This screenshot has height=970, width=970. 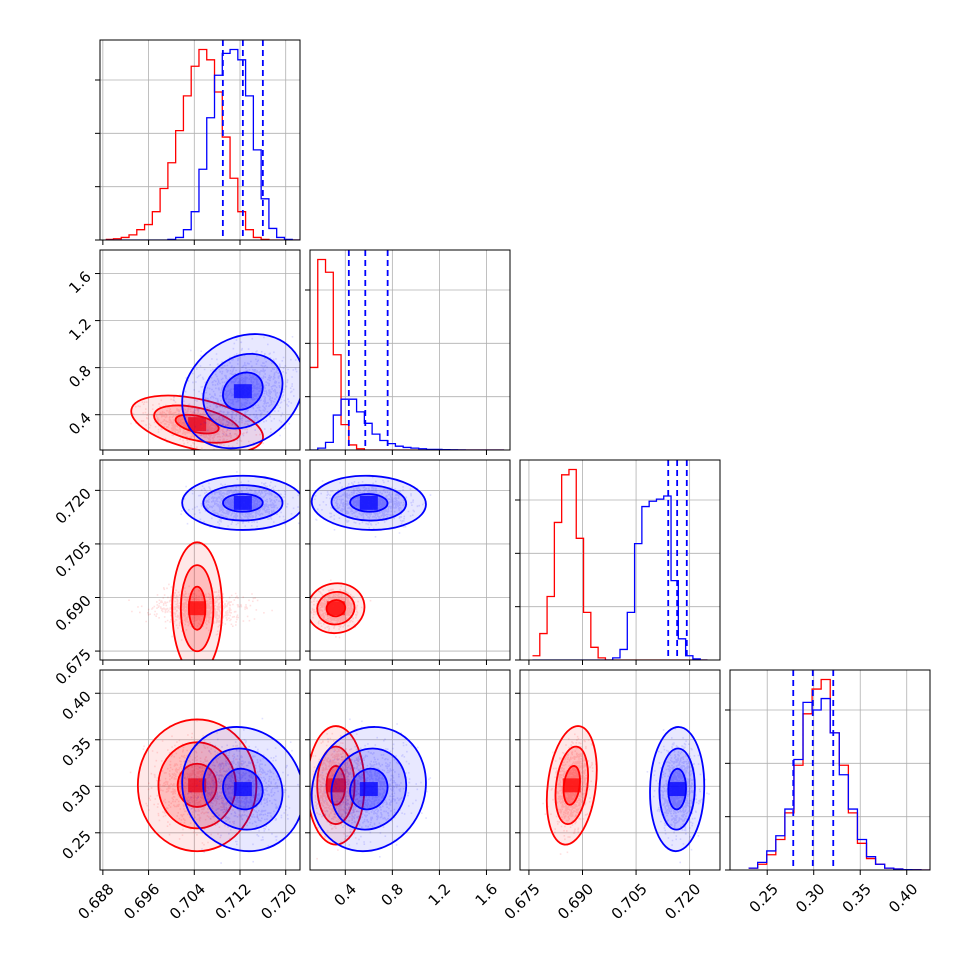 What do you see at coordinates (76, 798) in the screenshot?
I see `y-tick-label: 0.30` at bounding box center [76, 798].